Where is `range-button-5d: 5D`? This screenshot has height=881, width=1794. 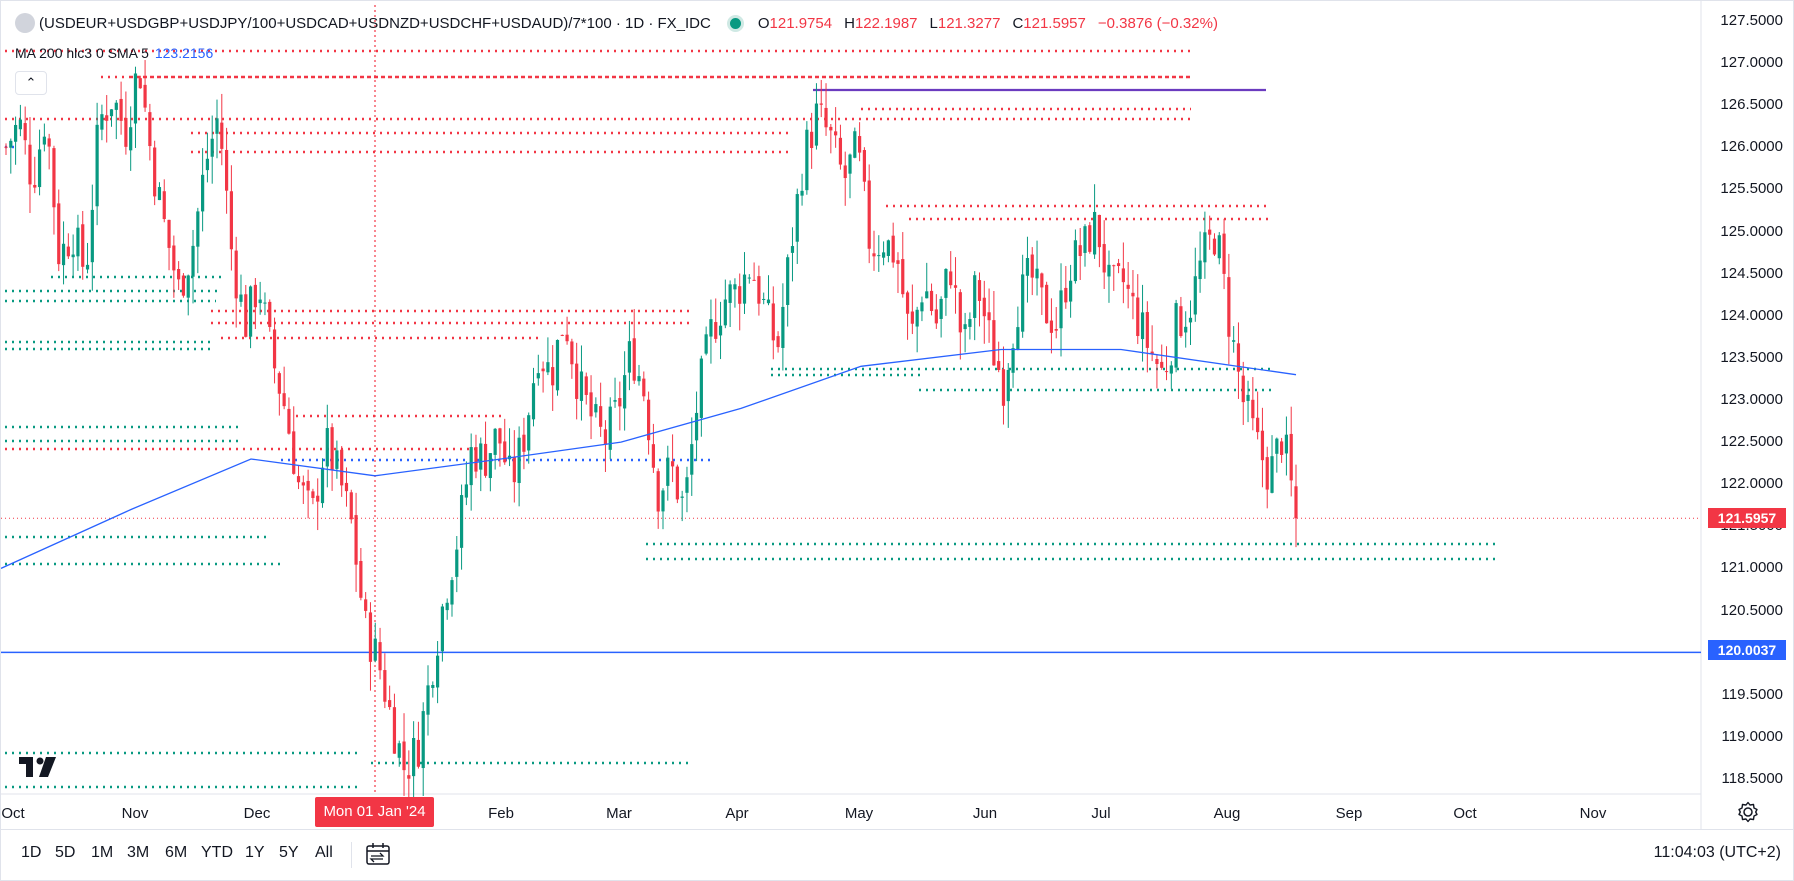 range-button-5d: 5D is located at coordinates (65, 852).